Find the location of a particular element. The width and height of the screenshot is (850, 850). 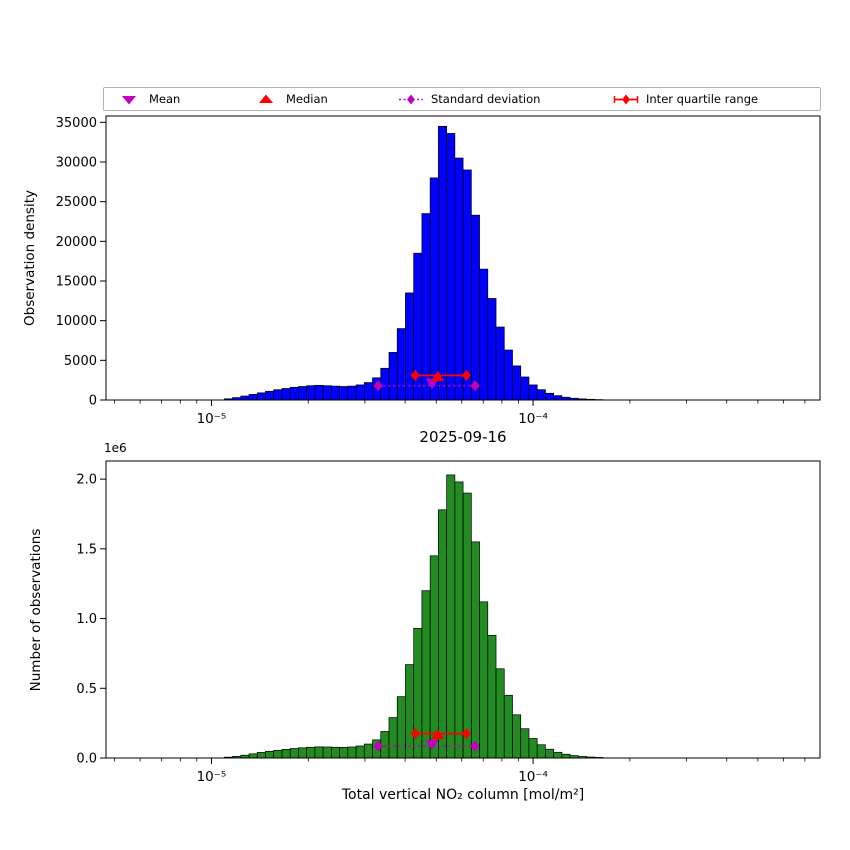

y-tick-label: 2.0 is located at coordinates (86, 480).